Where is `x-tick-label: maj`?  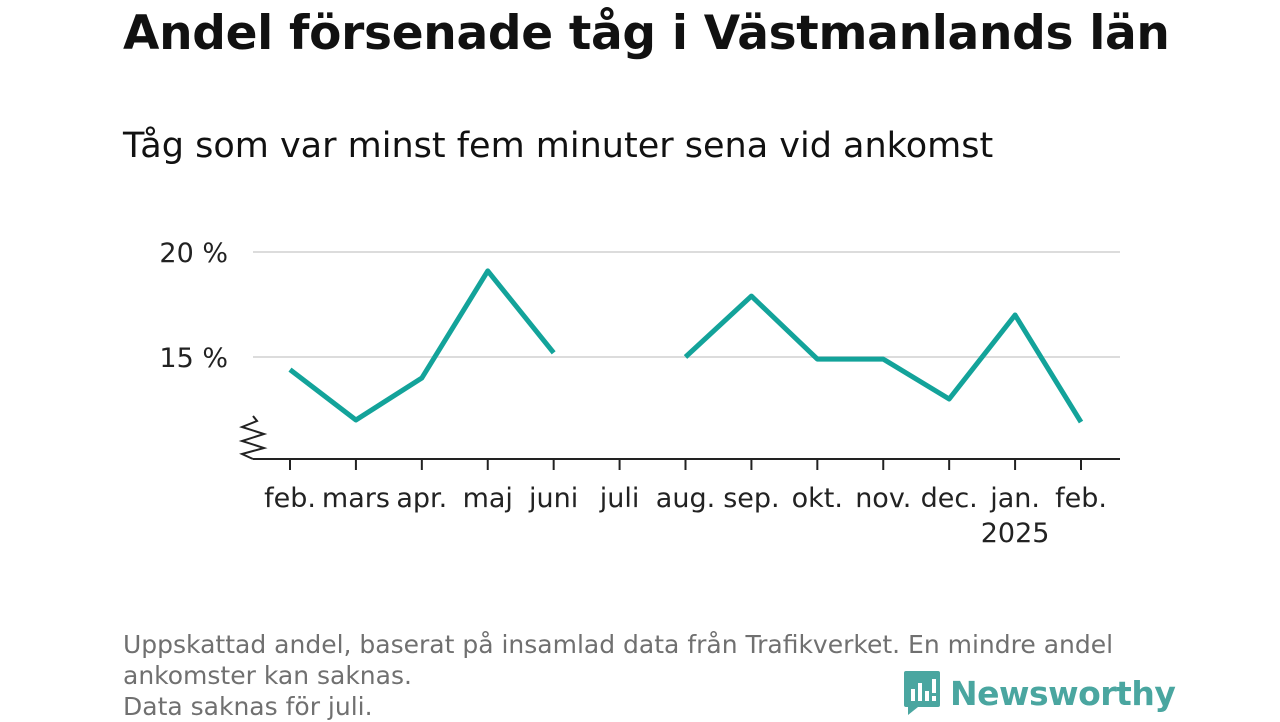 x-tick-label: maj is located at coordinates (488, 498).